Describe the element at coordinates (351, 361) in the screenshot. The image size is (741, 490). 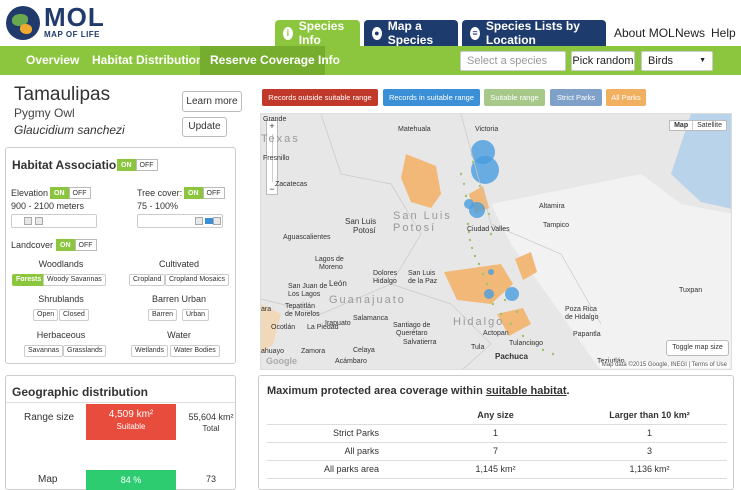
I see `map-label: Acámbaro` at that location.